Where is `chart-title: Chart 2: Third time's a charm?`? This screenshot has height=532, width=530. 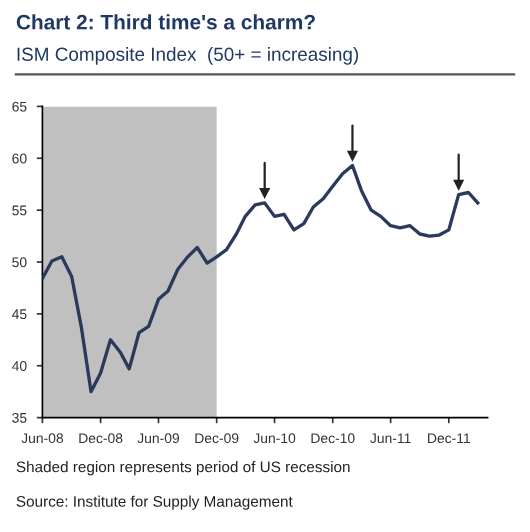 chart-title: Chart 2: Third time's a charm? is located at coordinates (165, 22).